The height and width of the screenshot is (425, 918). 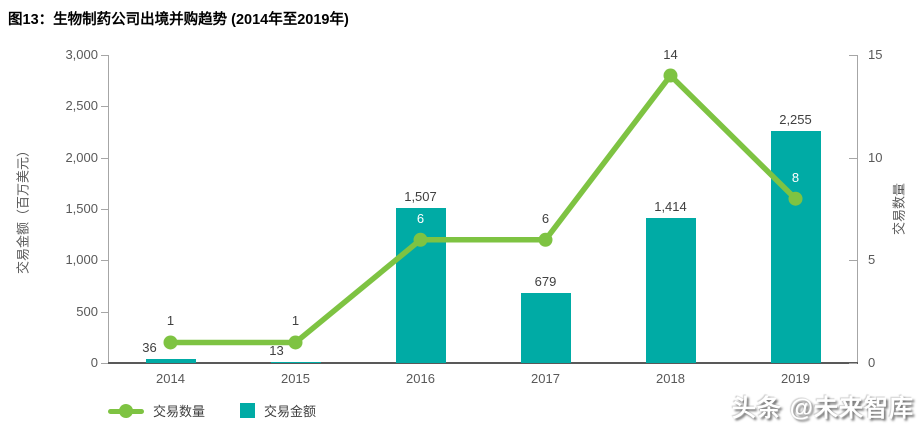 I want to click on left-tick-label: 1,500, so click(x=81, y=208).